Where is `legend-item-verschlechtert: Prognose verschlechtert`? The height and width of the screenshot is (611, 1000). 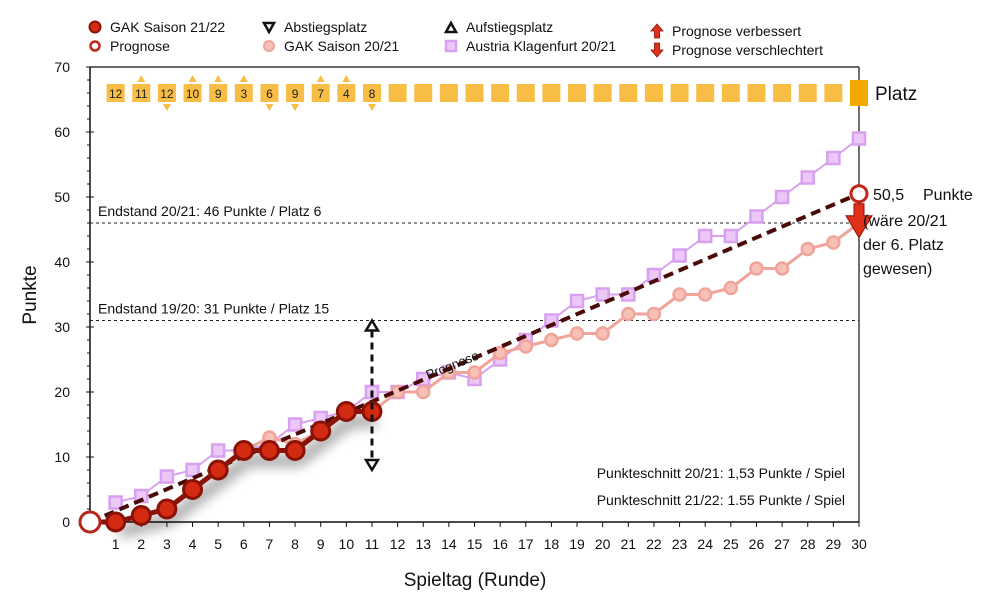
legend-item-verschlechtert: Prognose verschlechtert is located at coordinates (736, 50).